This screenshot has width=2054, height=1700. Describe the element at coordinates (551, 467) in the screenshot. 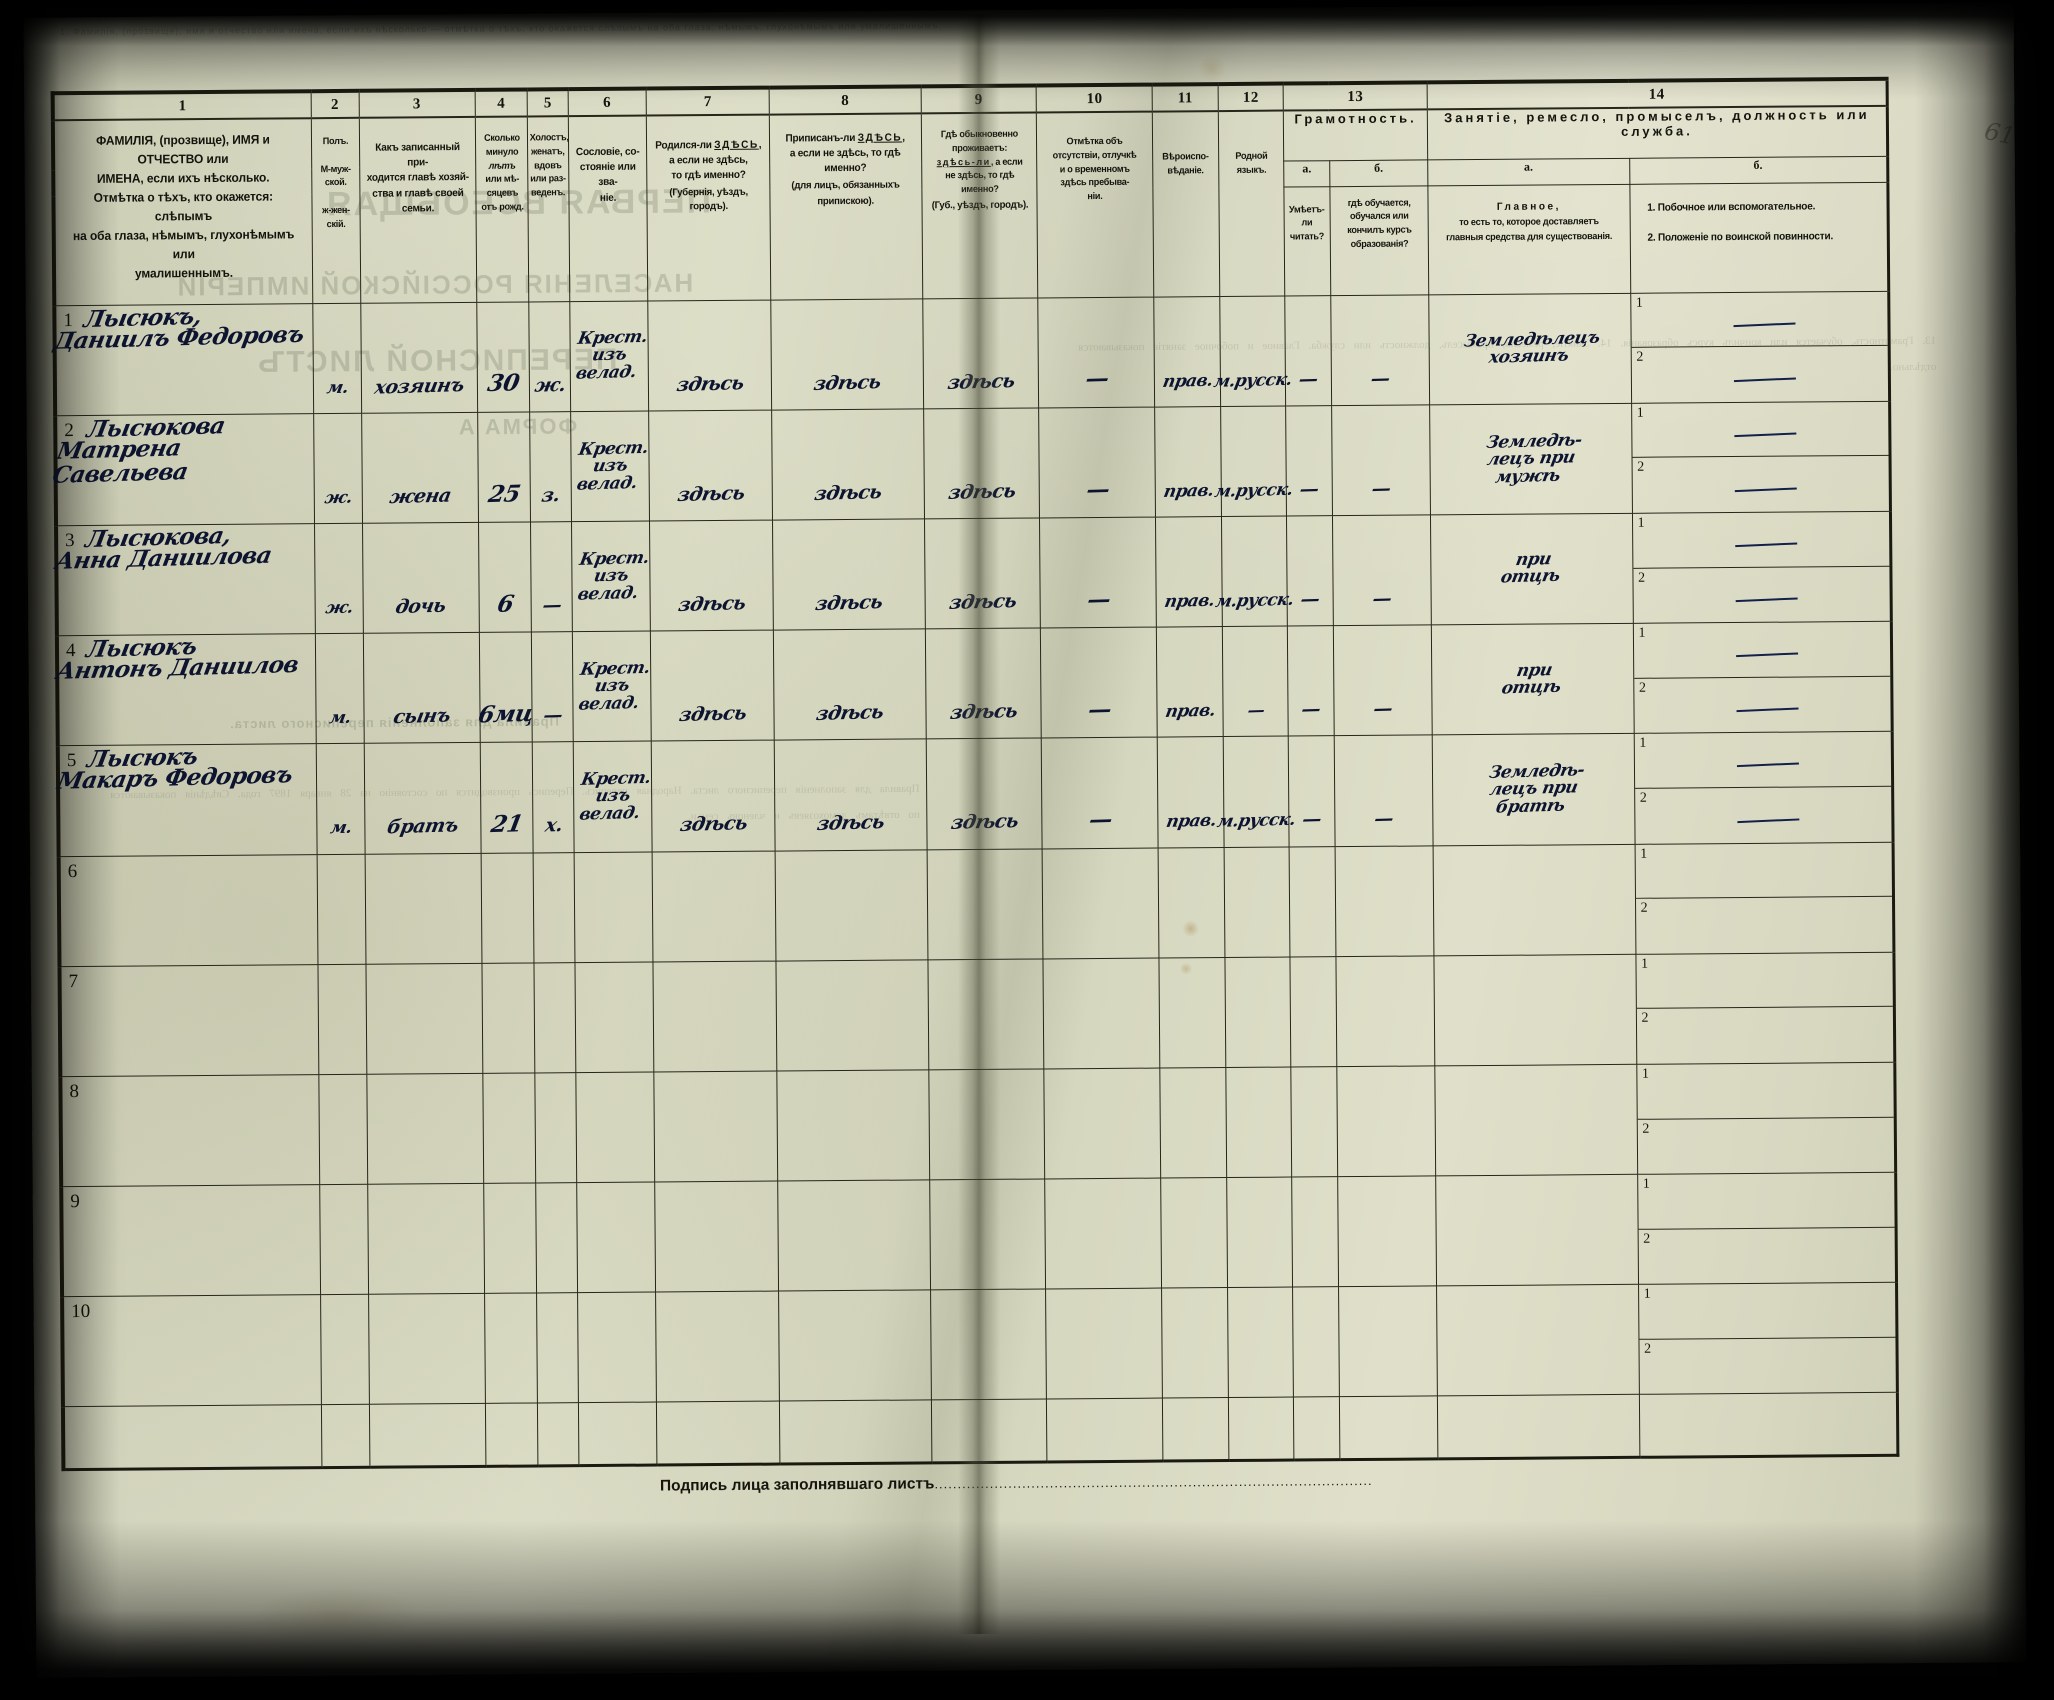

I see `cell-marital: з.` at that location.